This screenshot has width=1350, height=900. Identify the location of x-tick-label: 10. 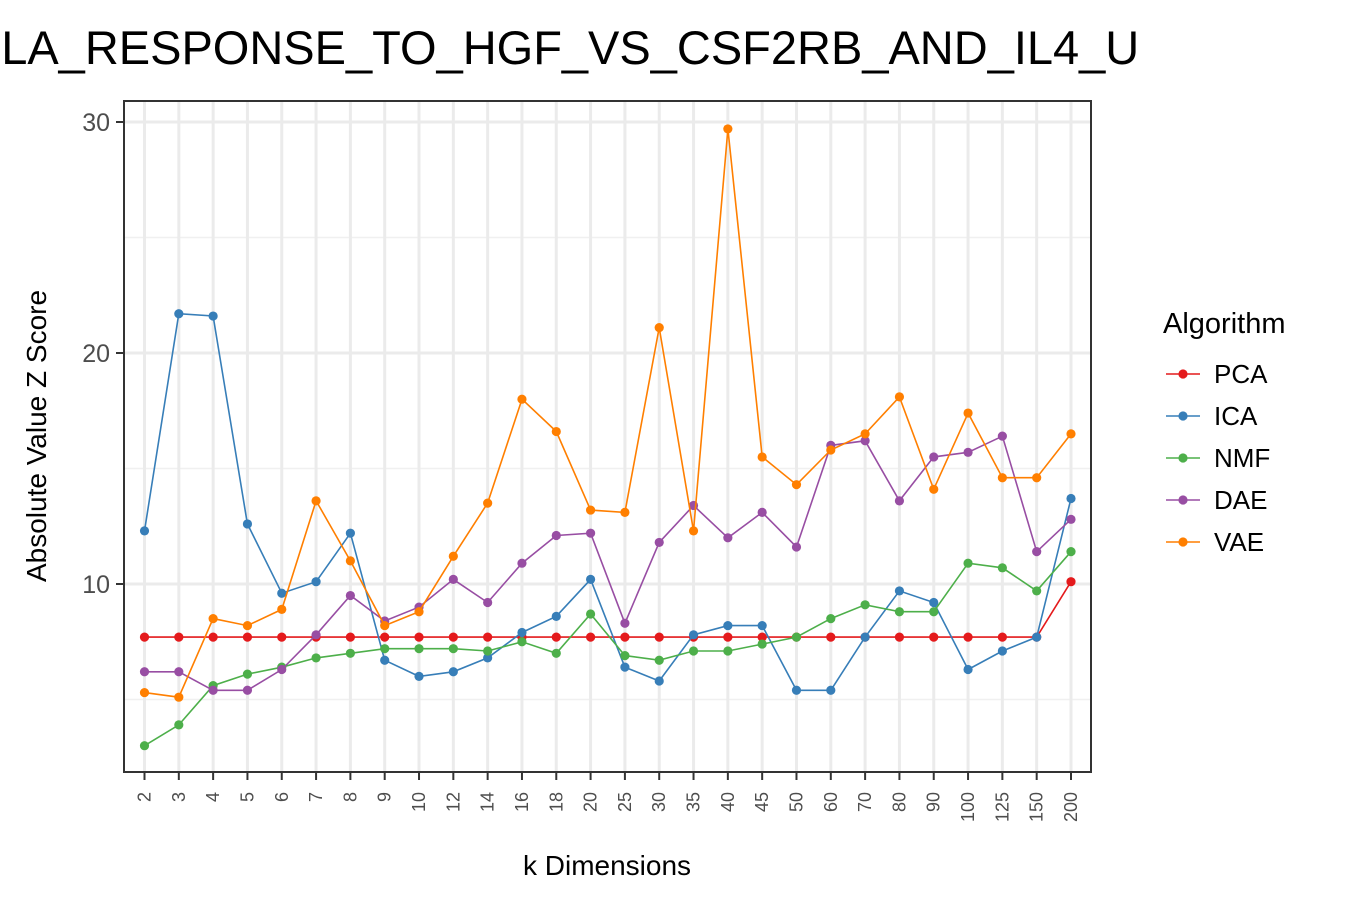
(419, 802).